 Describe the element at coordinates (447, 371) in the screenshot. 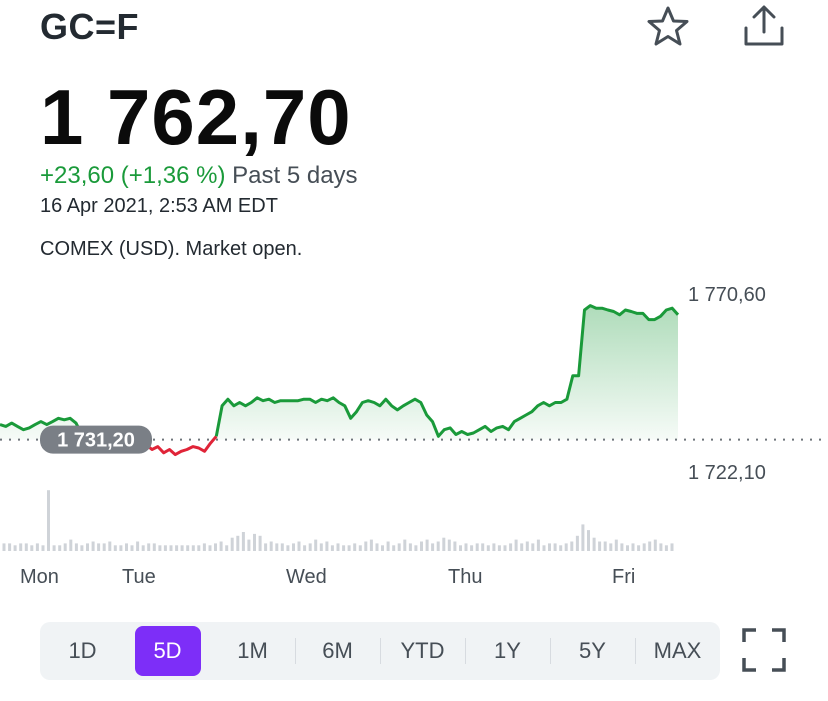

I see `price-line-up` at that location.